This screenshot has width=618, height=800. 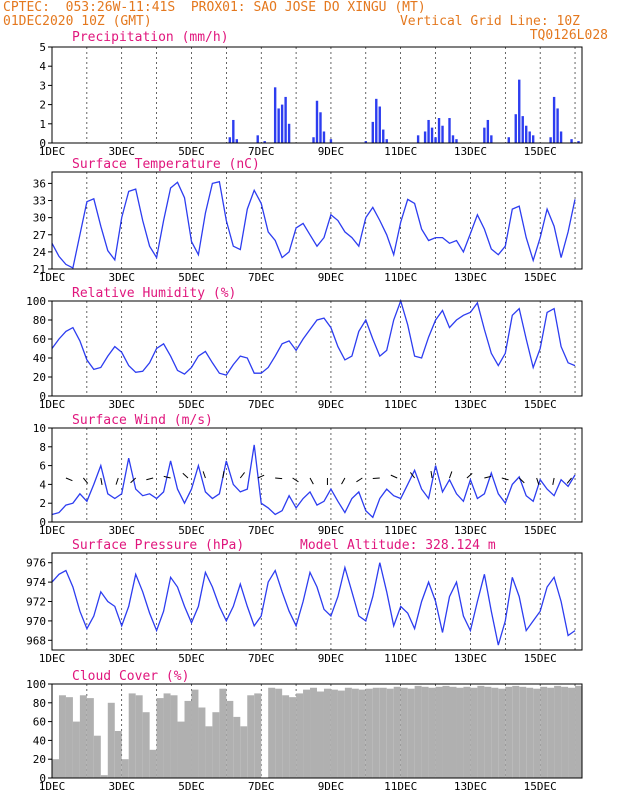 What do you see at coordinates (154, 293) in the screenshot?
I see `panel-title: Relative Humidity (%)` at bounding box center [154, 293].